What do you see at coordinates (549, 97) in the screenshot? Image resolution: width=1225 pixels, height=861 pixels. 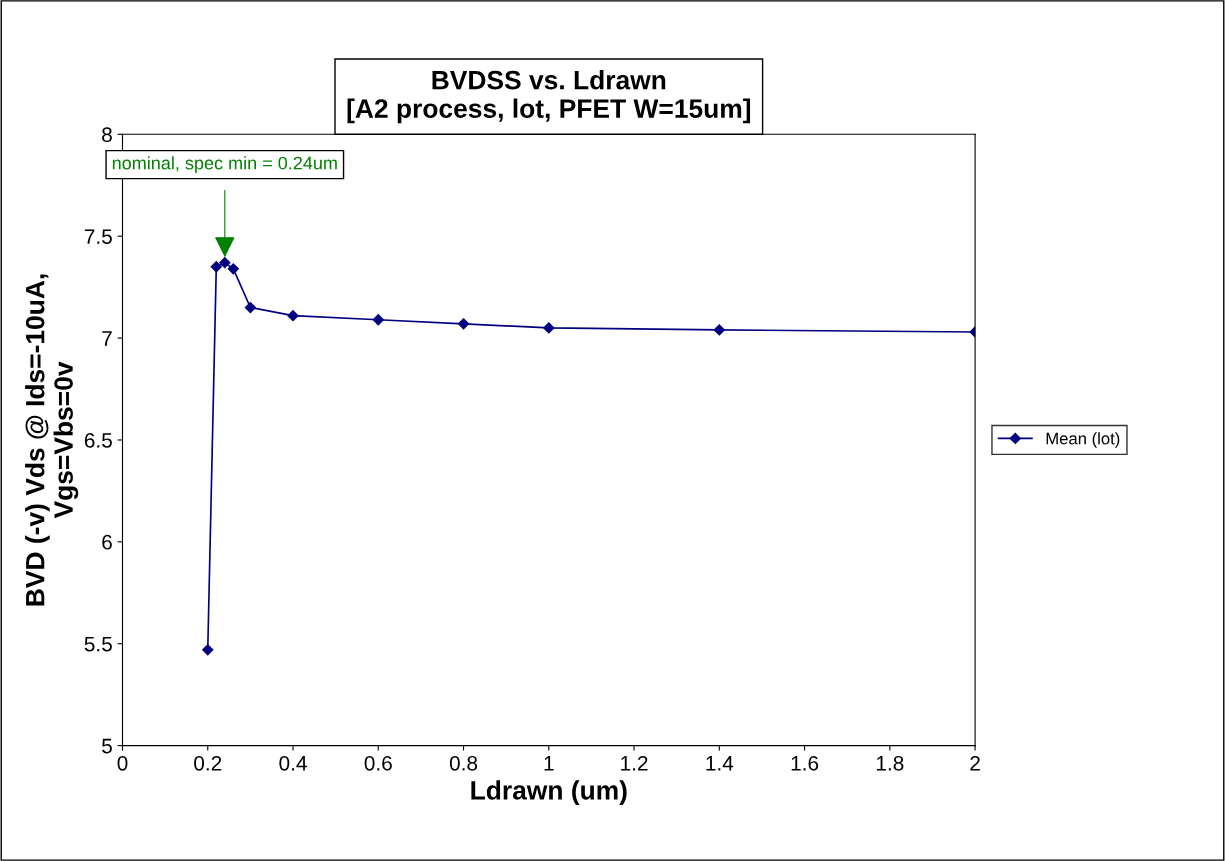 I see `chart-title: BVDSS vs. Ldrawn [A2 process, lot, PFET W=15um]` at bounding box center [549, 97].